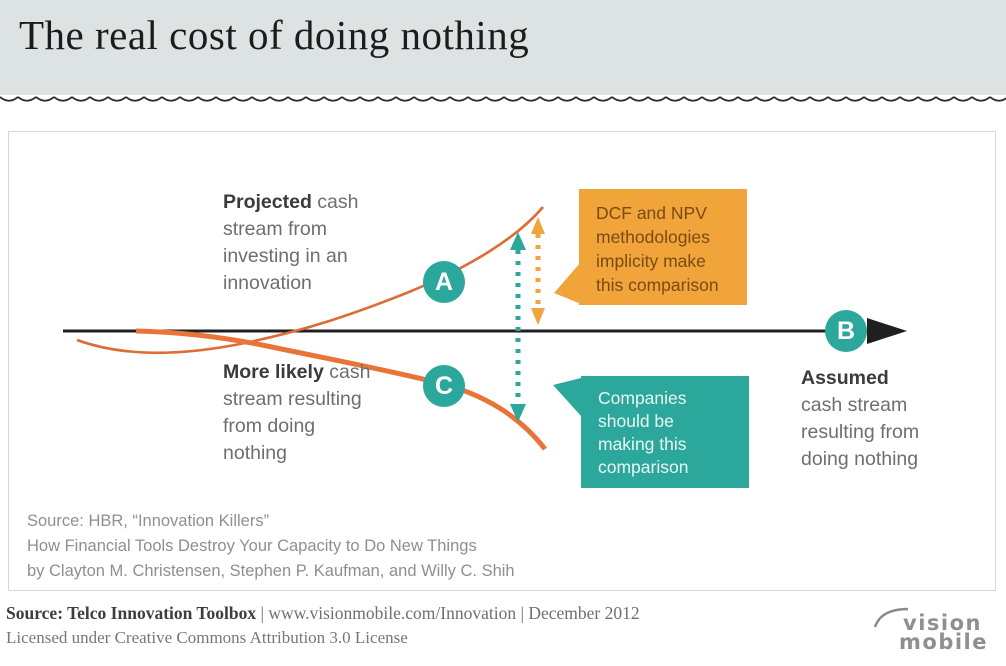 The height and width of the screenshot is (666, 1006). Describe the element at coordinates (269, 426) in the screenshot. I see `more-likely-label-line3: from doing` at that location.